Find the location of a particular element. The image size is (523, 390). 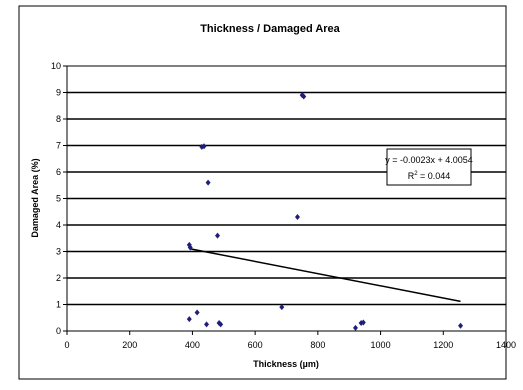

y-tick-label-3: 3 is located at coordinates (58, 252).